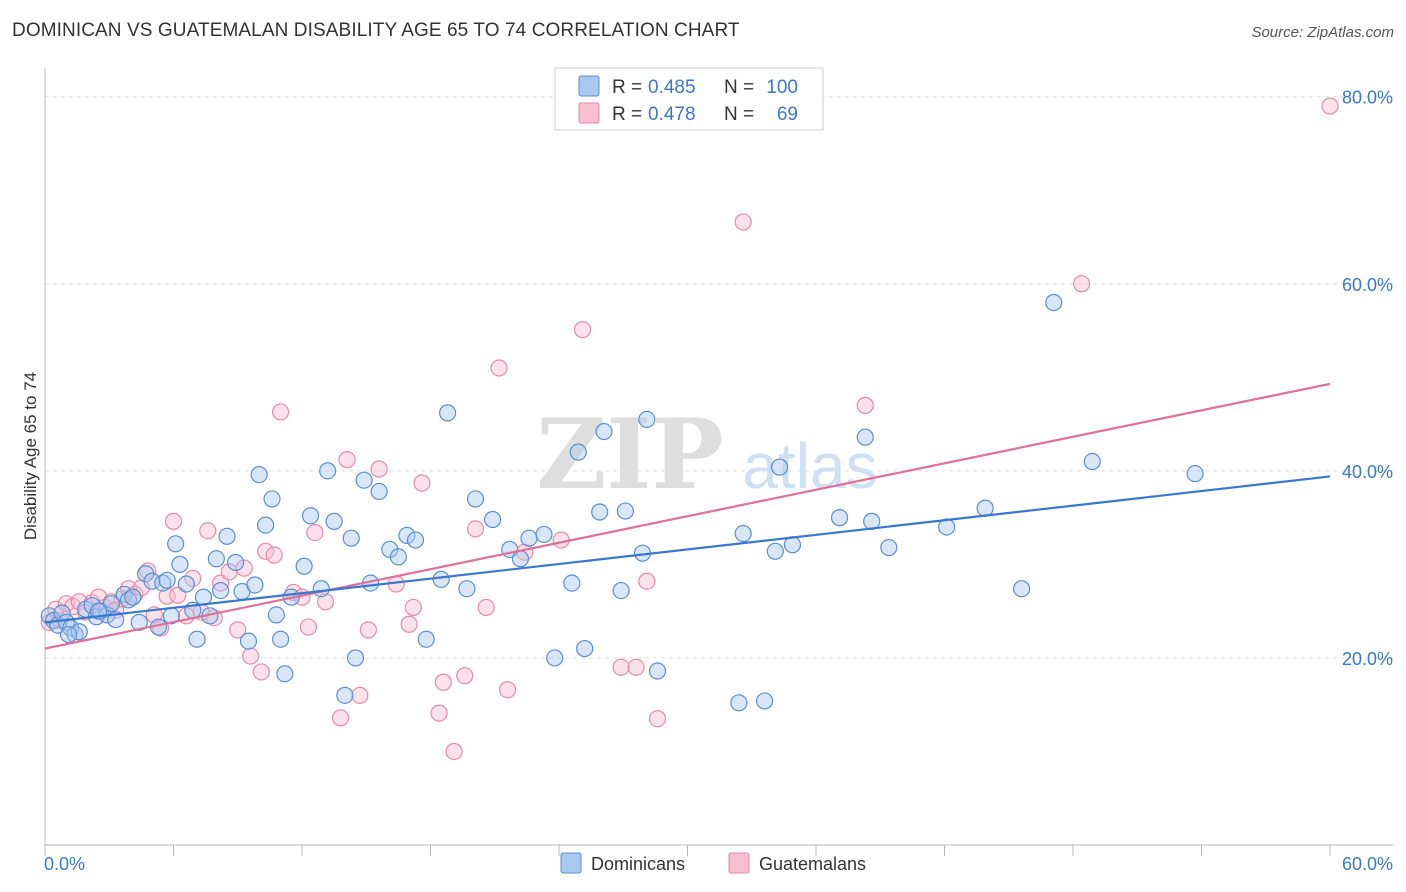  I want to click on y-tick-label: 80.0%, so click(1367, 98).